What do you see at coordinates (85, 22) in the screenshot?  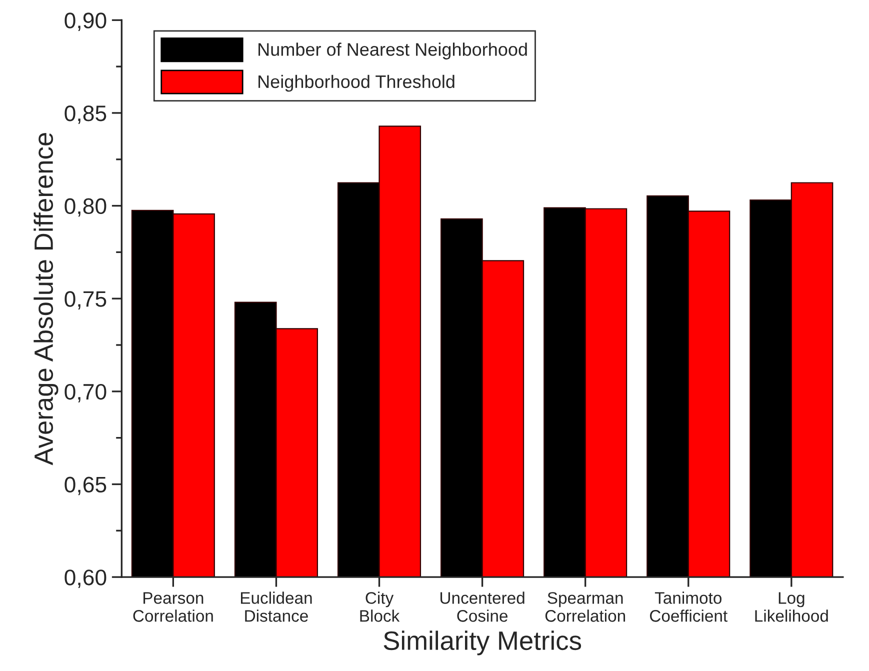 I see `y-tick-label: 0,90` at bounding box center [85, 22].